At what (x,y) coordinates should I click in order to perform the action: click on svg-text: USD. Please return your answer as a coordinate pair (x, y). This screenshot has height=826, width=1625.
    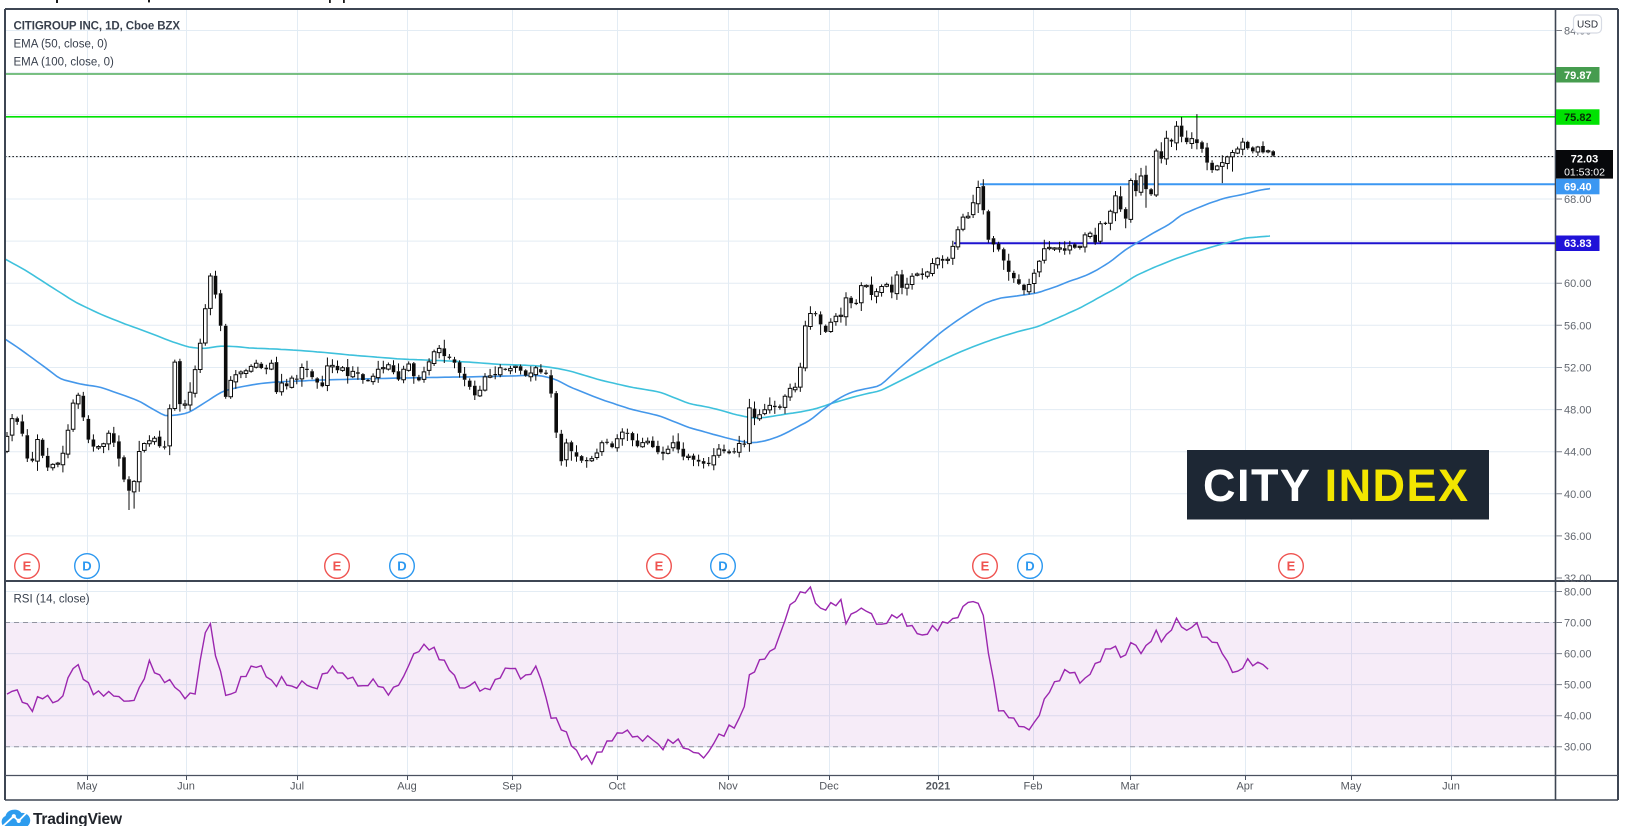
    Looking at the image, I should click on (1587, 24).